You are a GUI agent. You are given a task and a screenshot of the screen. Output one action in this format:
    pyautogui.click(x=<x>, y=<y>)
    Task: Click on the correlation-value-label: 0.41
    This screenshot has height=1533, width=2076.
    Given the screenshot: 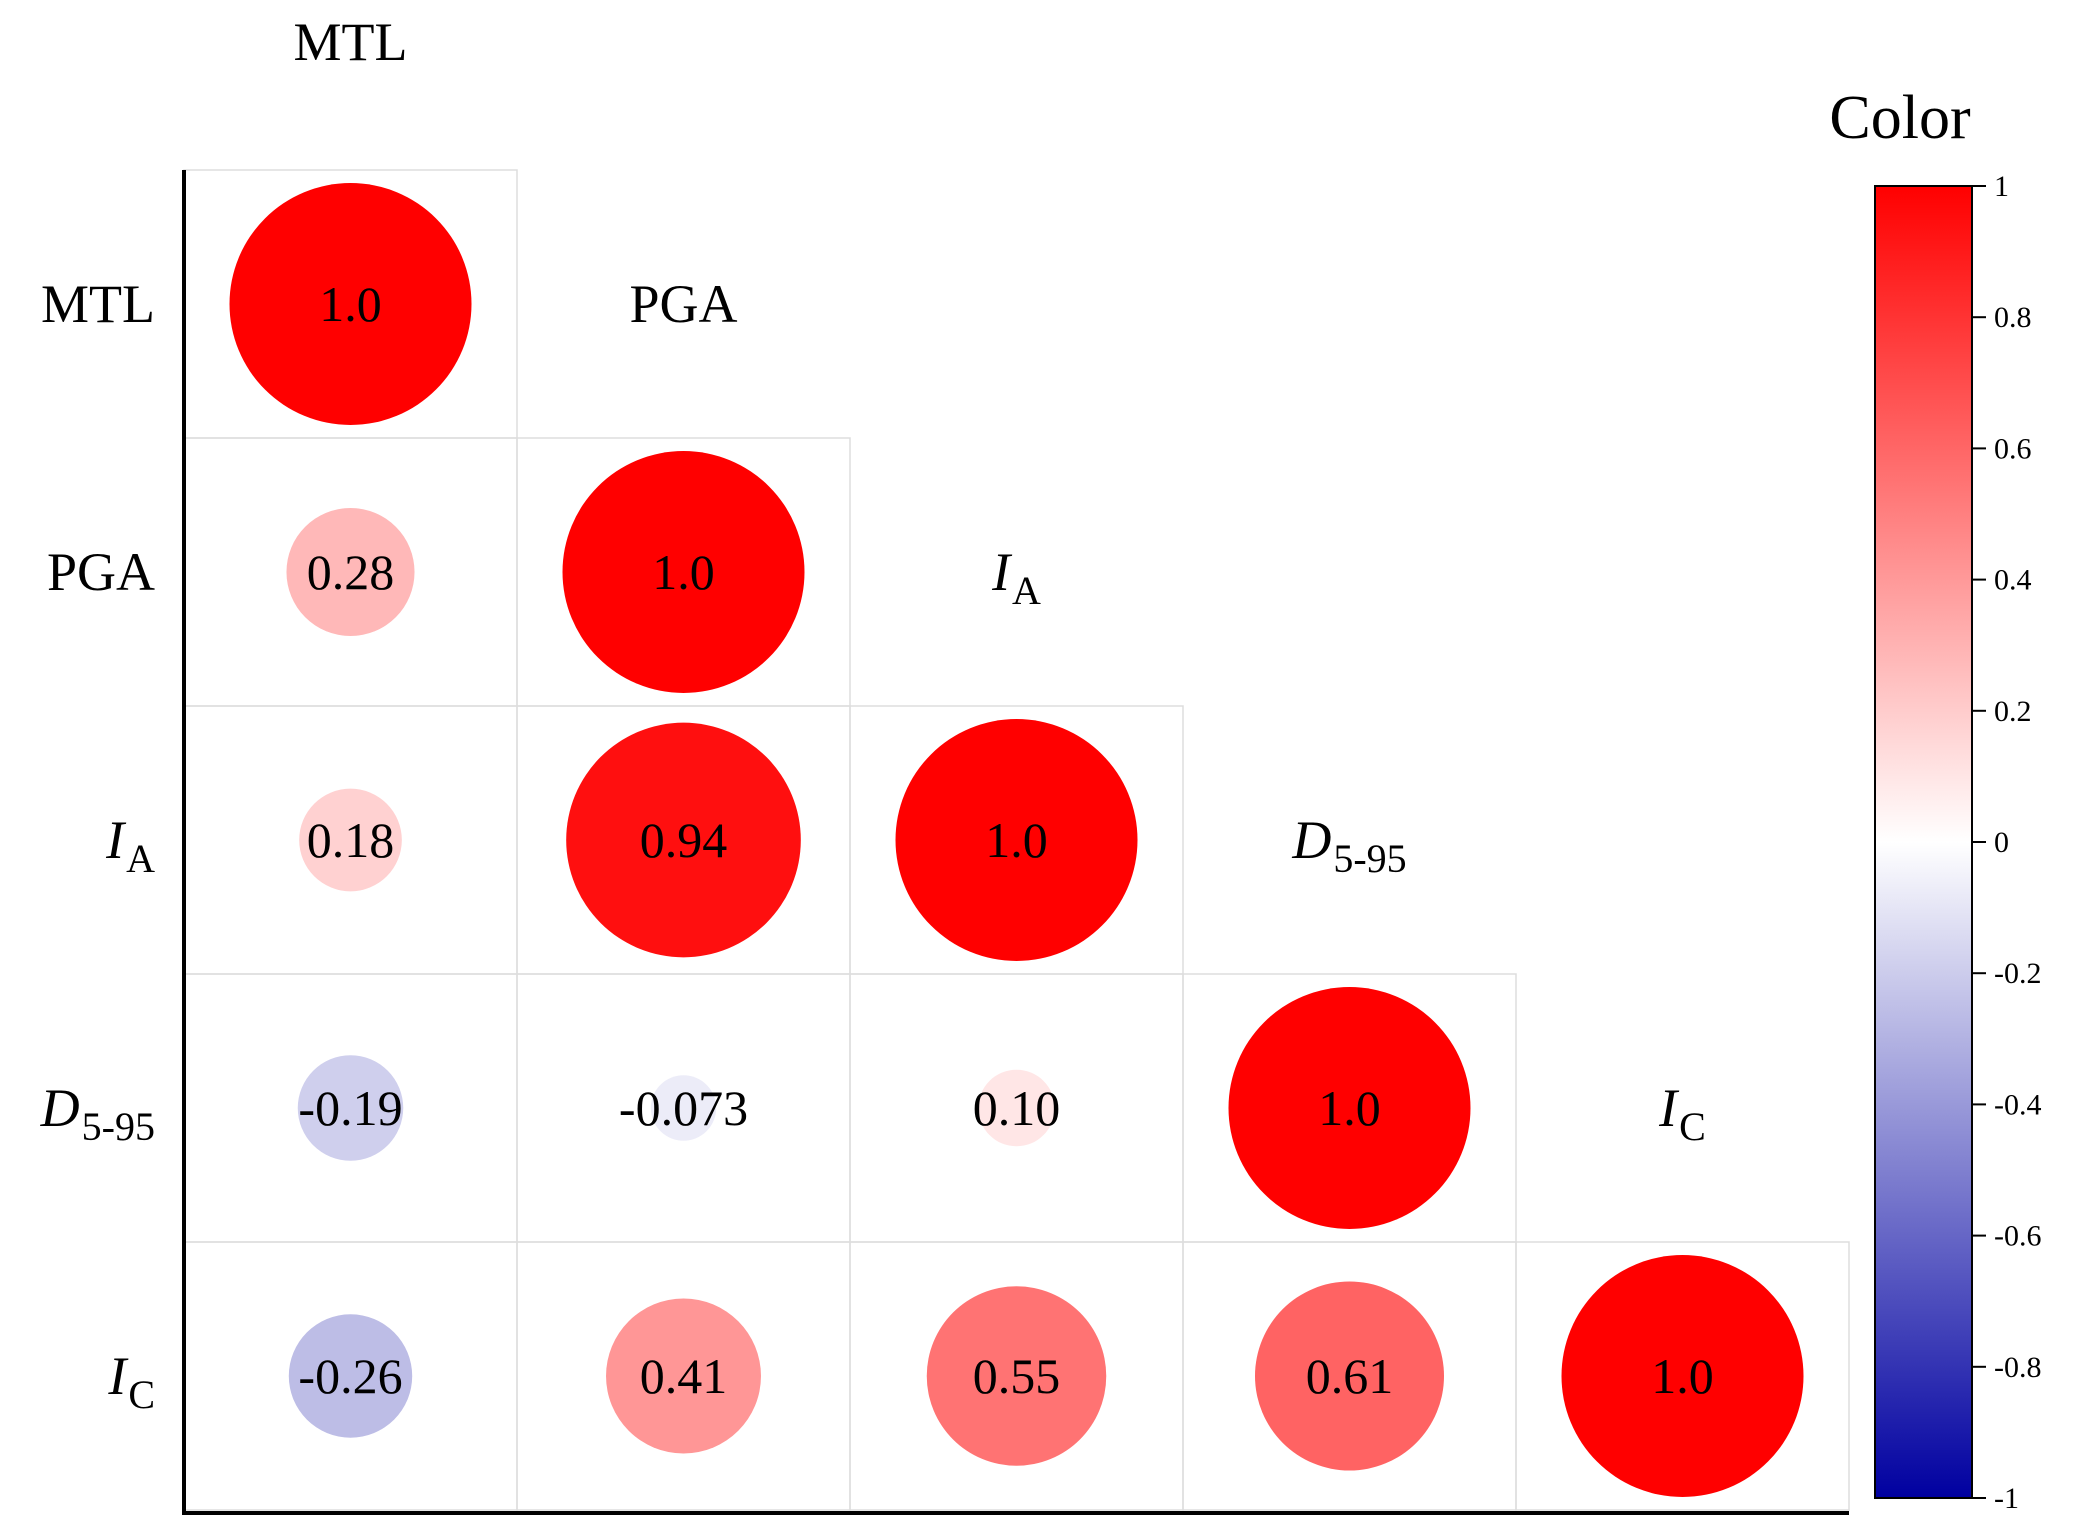 What is the action you would take?
    pyautogui.click(x=684, y=1376)
    